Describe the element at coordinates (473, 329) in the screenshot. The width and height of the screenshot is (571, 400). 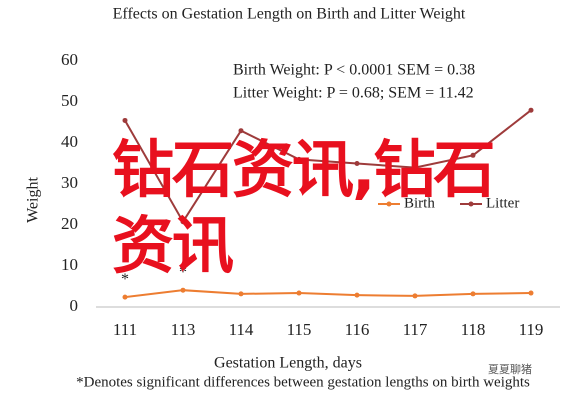
I see `x-tick-label: 118` at that location.